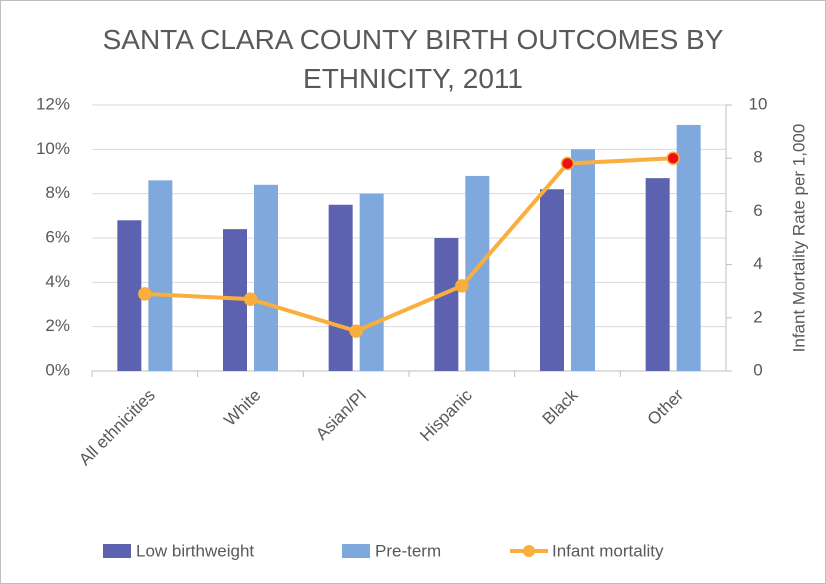 This screenshot has width=826, height=584. What do you see at coordinates (408, 550) in the screenshot?
I see `legend-label: Pre-term` at bounding box center [408, 550].